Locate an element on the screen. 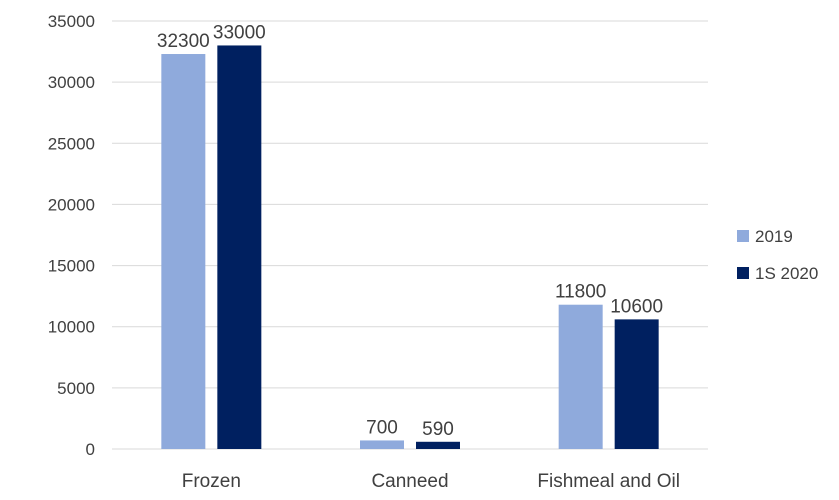  y-tick-label: 35000 is located at coordinates (71, 21).